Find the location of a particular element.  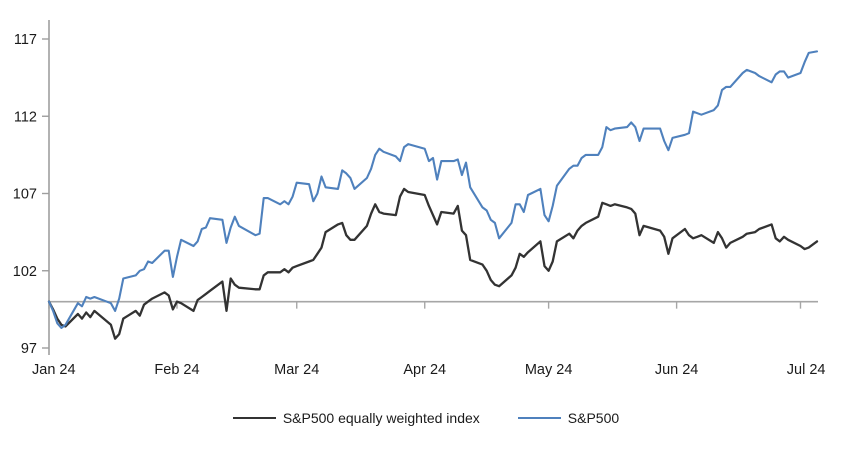

y-tick-label: 112 is located at coordinates (25, 117).